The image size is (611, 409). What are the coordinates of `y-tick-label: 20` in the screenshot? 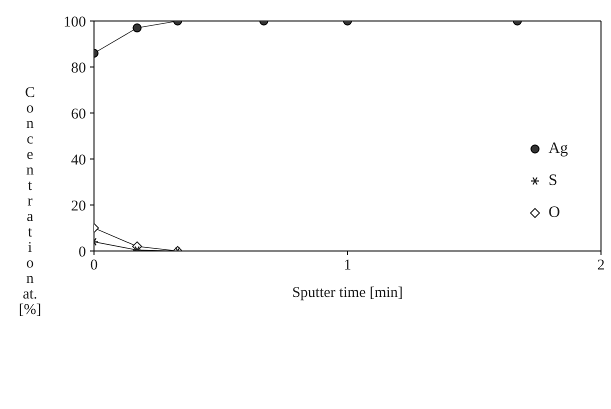 It's located at (78, 206).